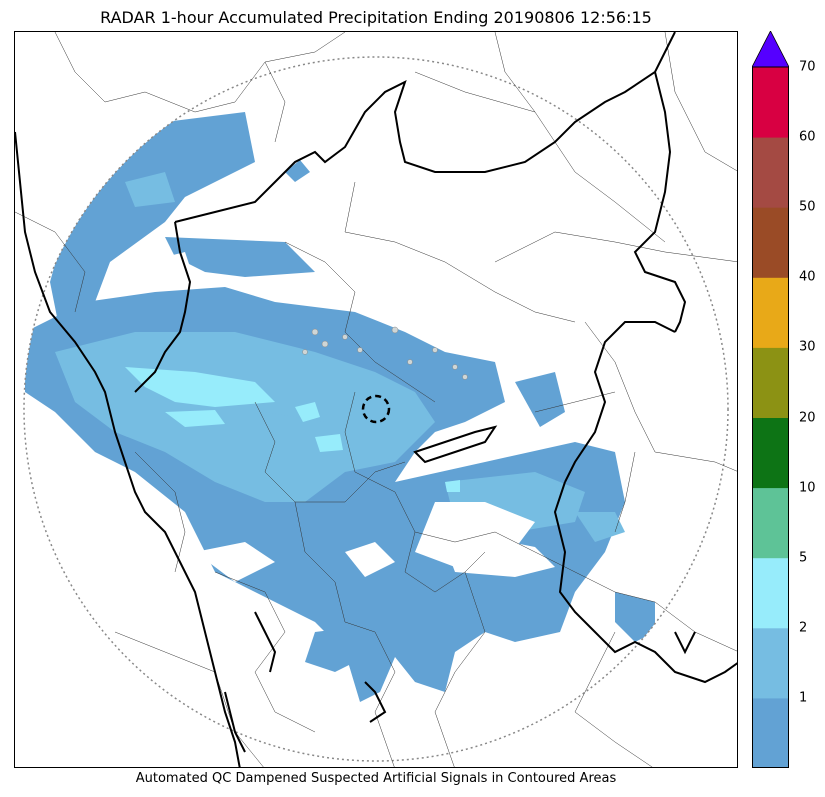  Describe the element at coordinates (807, 67) in the screenshot. I see `colorbar-tick-label: 70` at that location.